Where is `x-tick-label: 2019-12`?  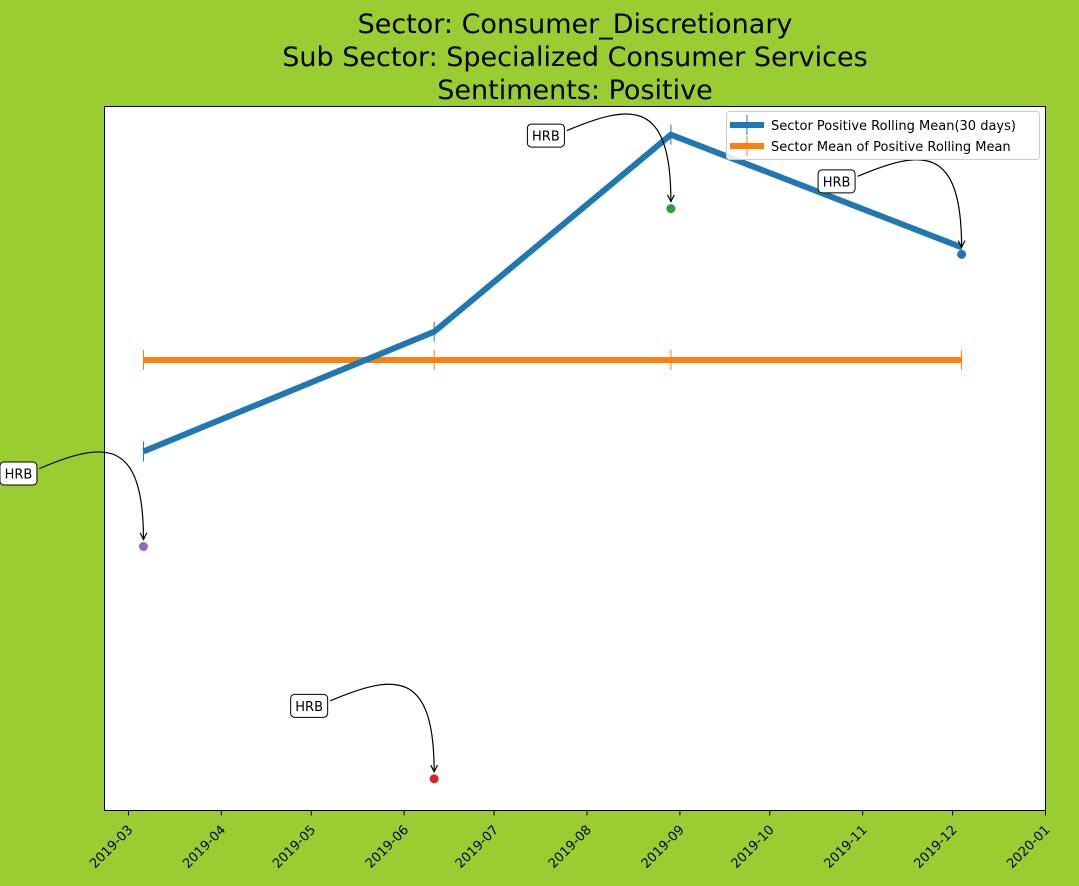
x-tick-label: 2019-12 is located at coordinates (935, 847).